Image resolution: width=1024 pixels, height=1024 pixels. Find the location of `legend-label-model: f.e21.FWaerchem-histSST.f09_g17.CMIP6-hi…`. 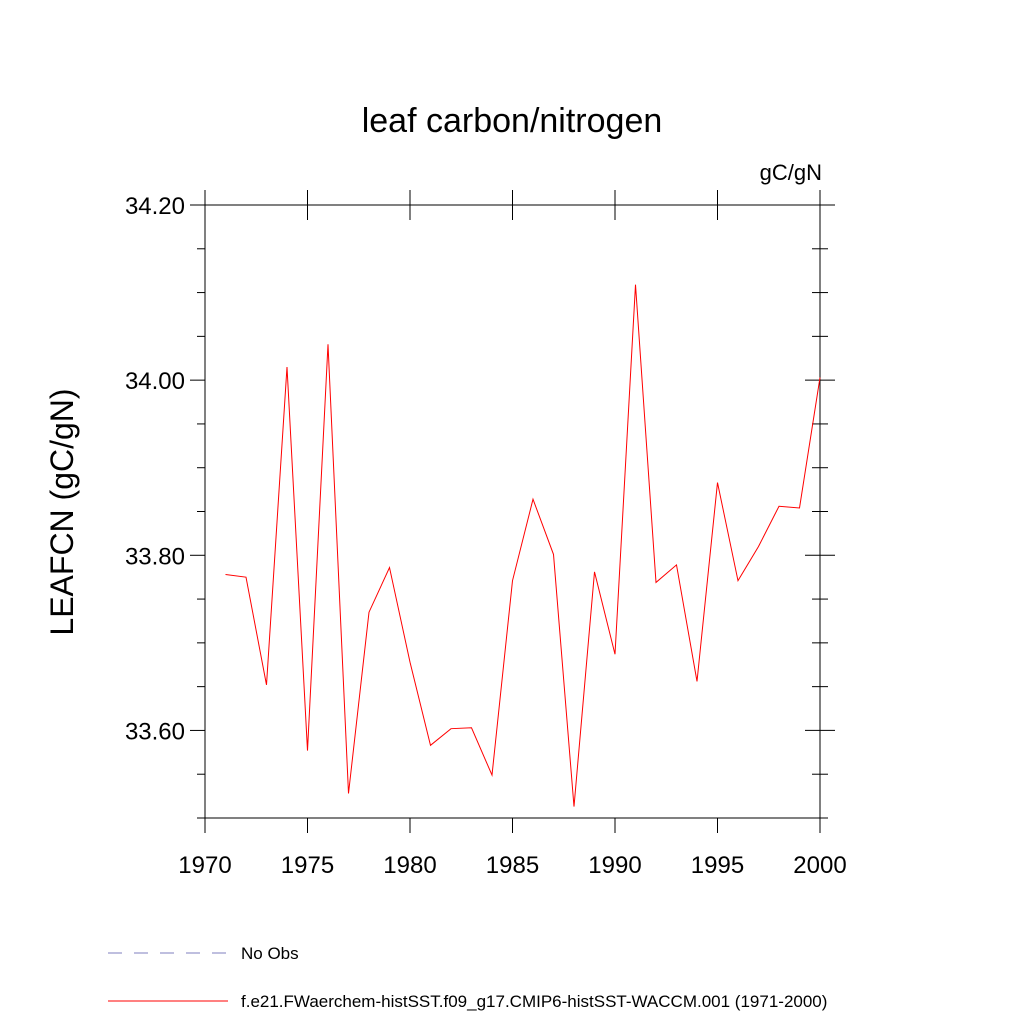

legend-label-model: f.e21.FWaerchem-histSST.f09_g17.CMIP6-hi… is located at coordinates (534, 1001).